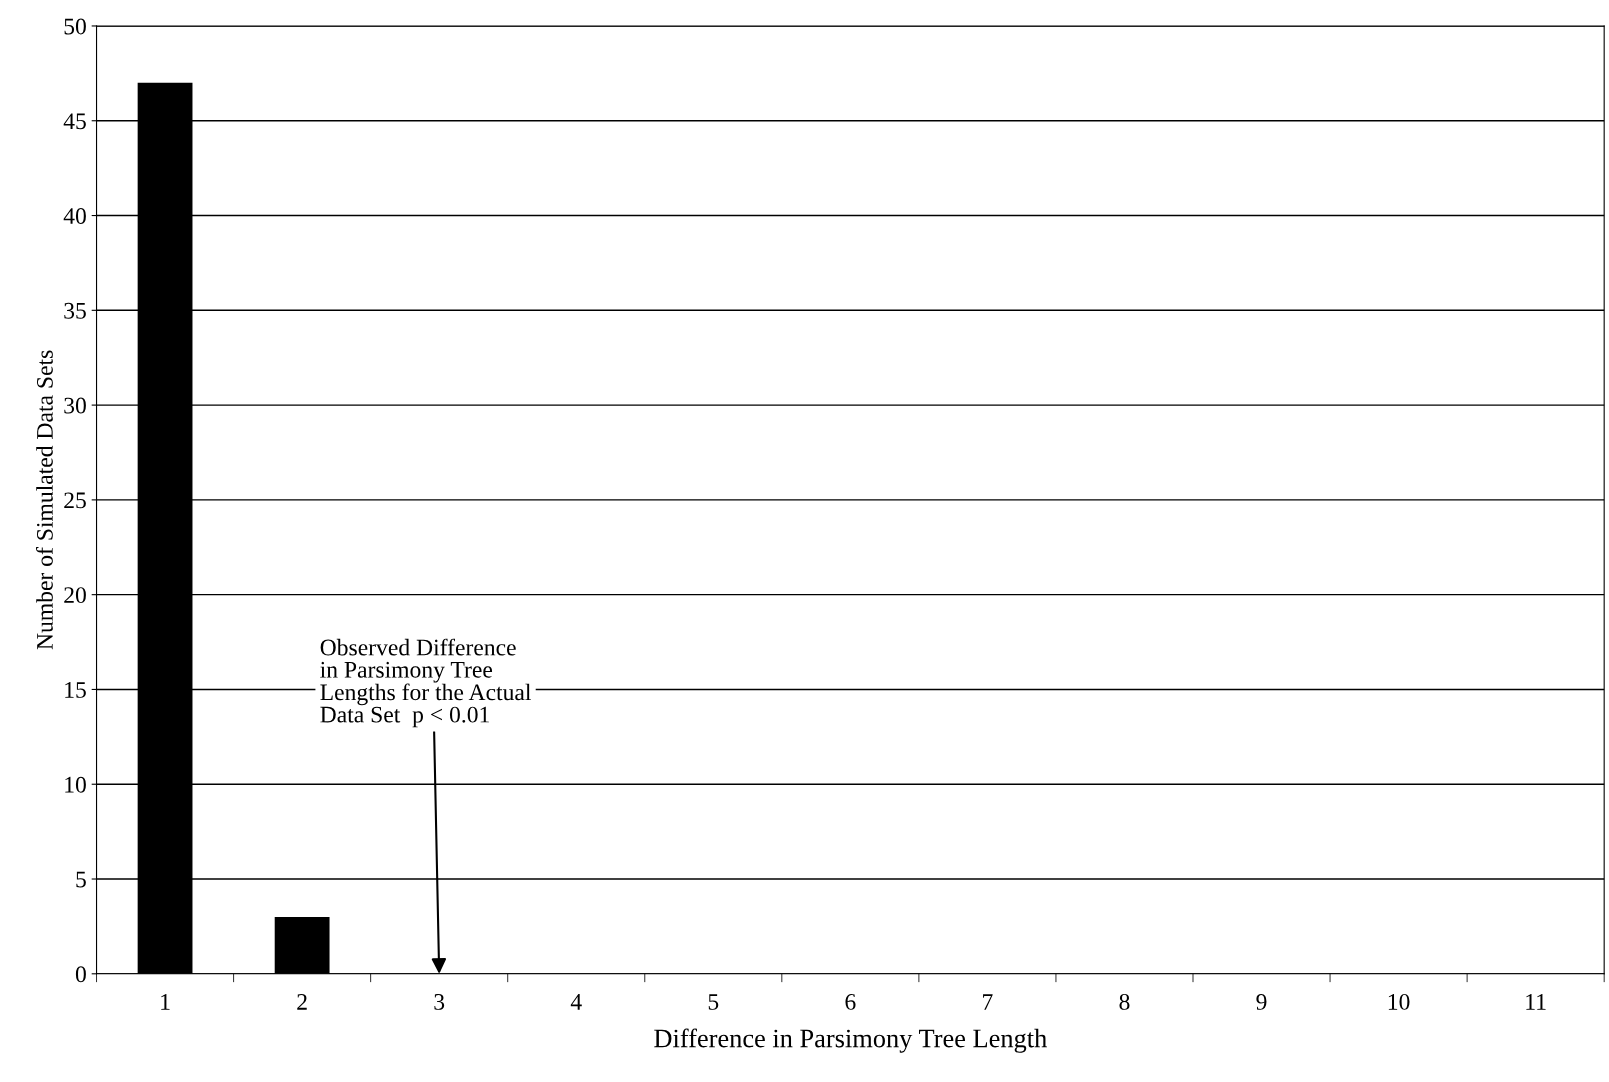  What do you see at coordinates (1124, 1001) in the screenshot?
I see `x-tick-label: 8` at bounding box center [1124, 1001].